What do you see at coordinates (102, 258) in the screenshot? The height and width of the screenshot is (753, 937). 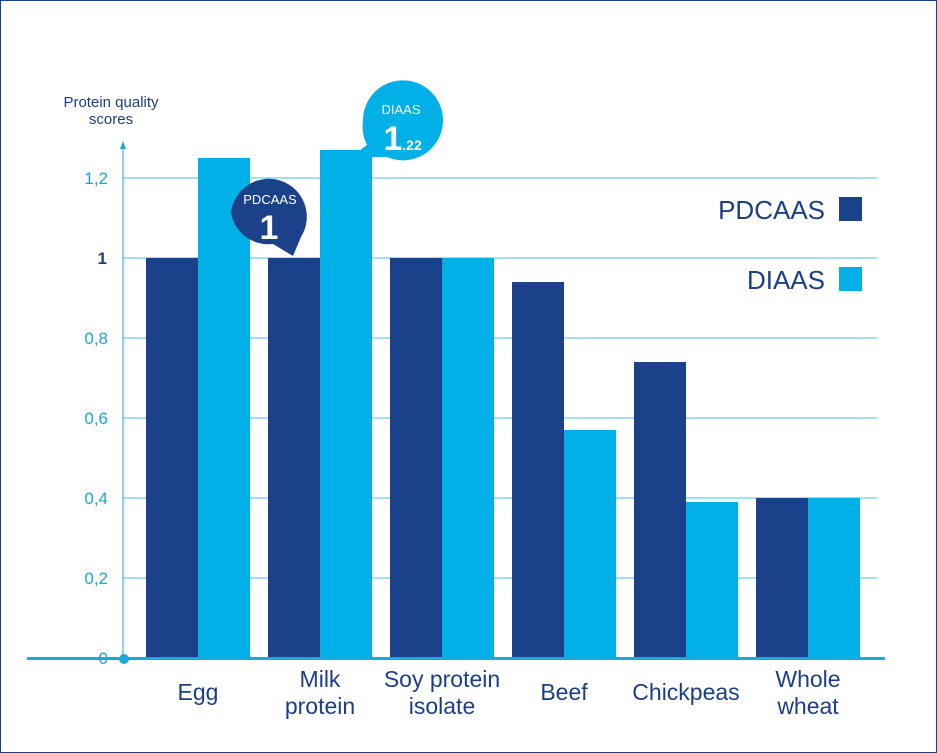 I see `y-tick-label: 1` at bounding box center [102, 258].